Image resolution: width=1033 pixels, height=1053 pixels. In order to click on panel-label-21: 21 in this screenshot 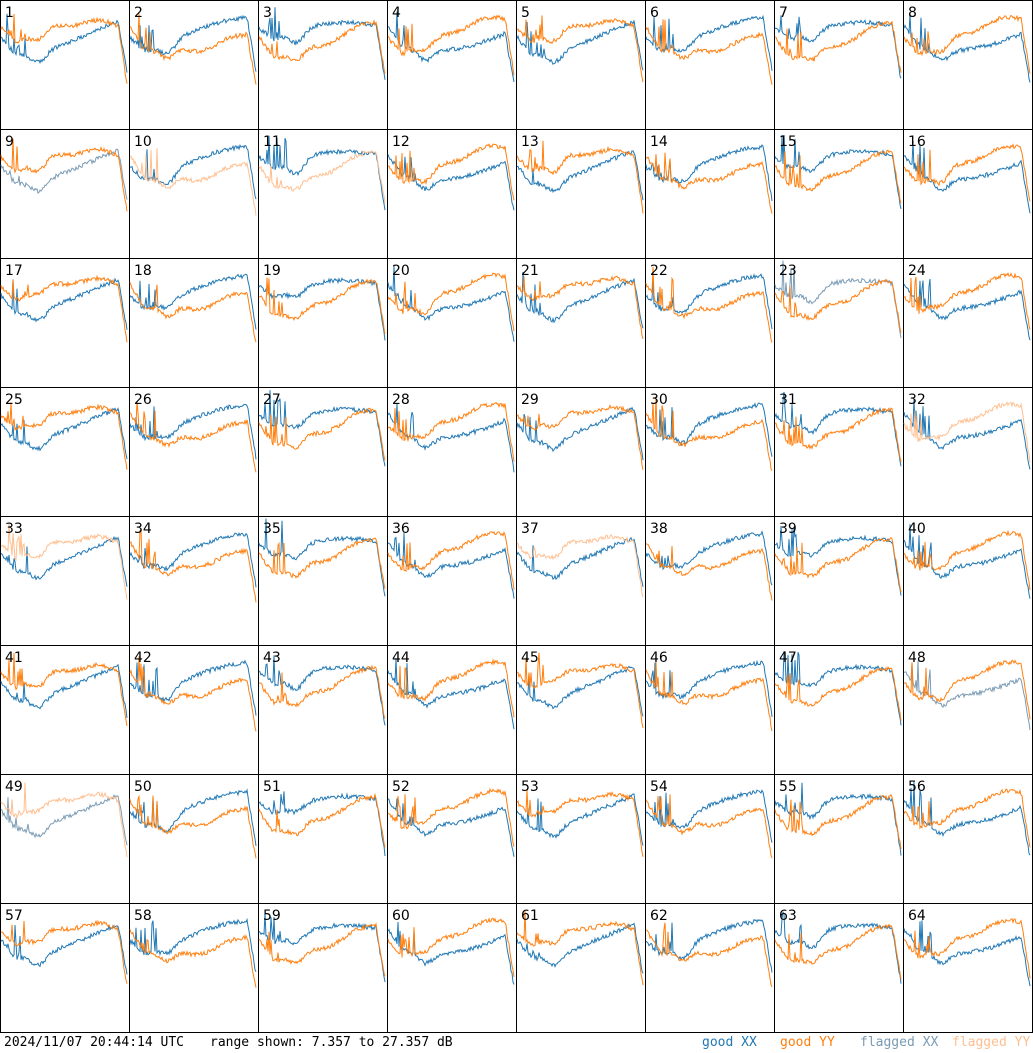, I will do `click(530, 271)`.